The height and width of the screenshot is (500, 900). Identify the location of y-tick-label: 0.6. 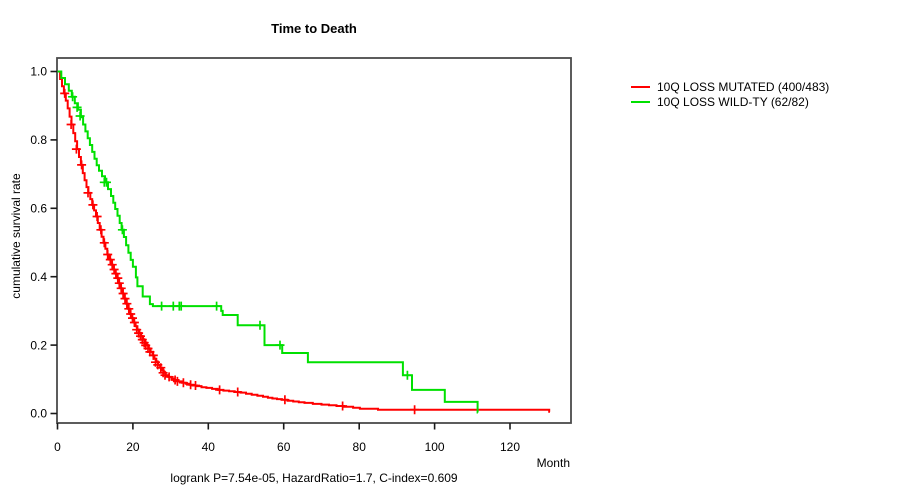
(38, 209).